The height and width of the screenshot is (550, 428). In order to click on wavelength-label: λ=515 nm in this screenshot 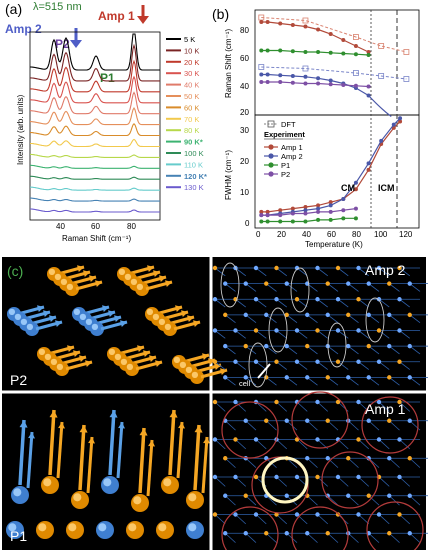, I will do `click(57, 7)`.